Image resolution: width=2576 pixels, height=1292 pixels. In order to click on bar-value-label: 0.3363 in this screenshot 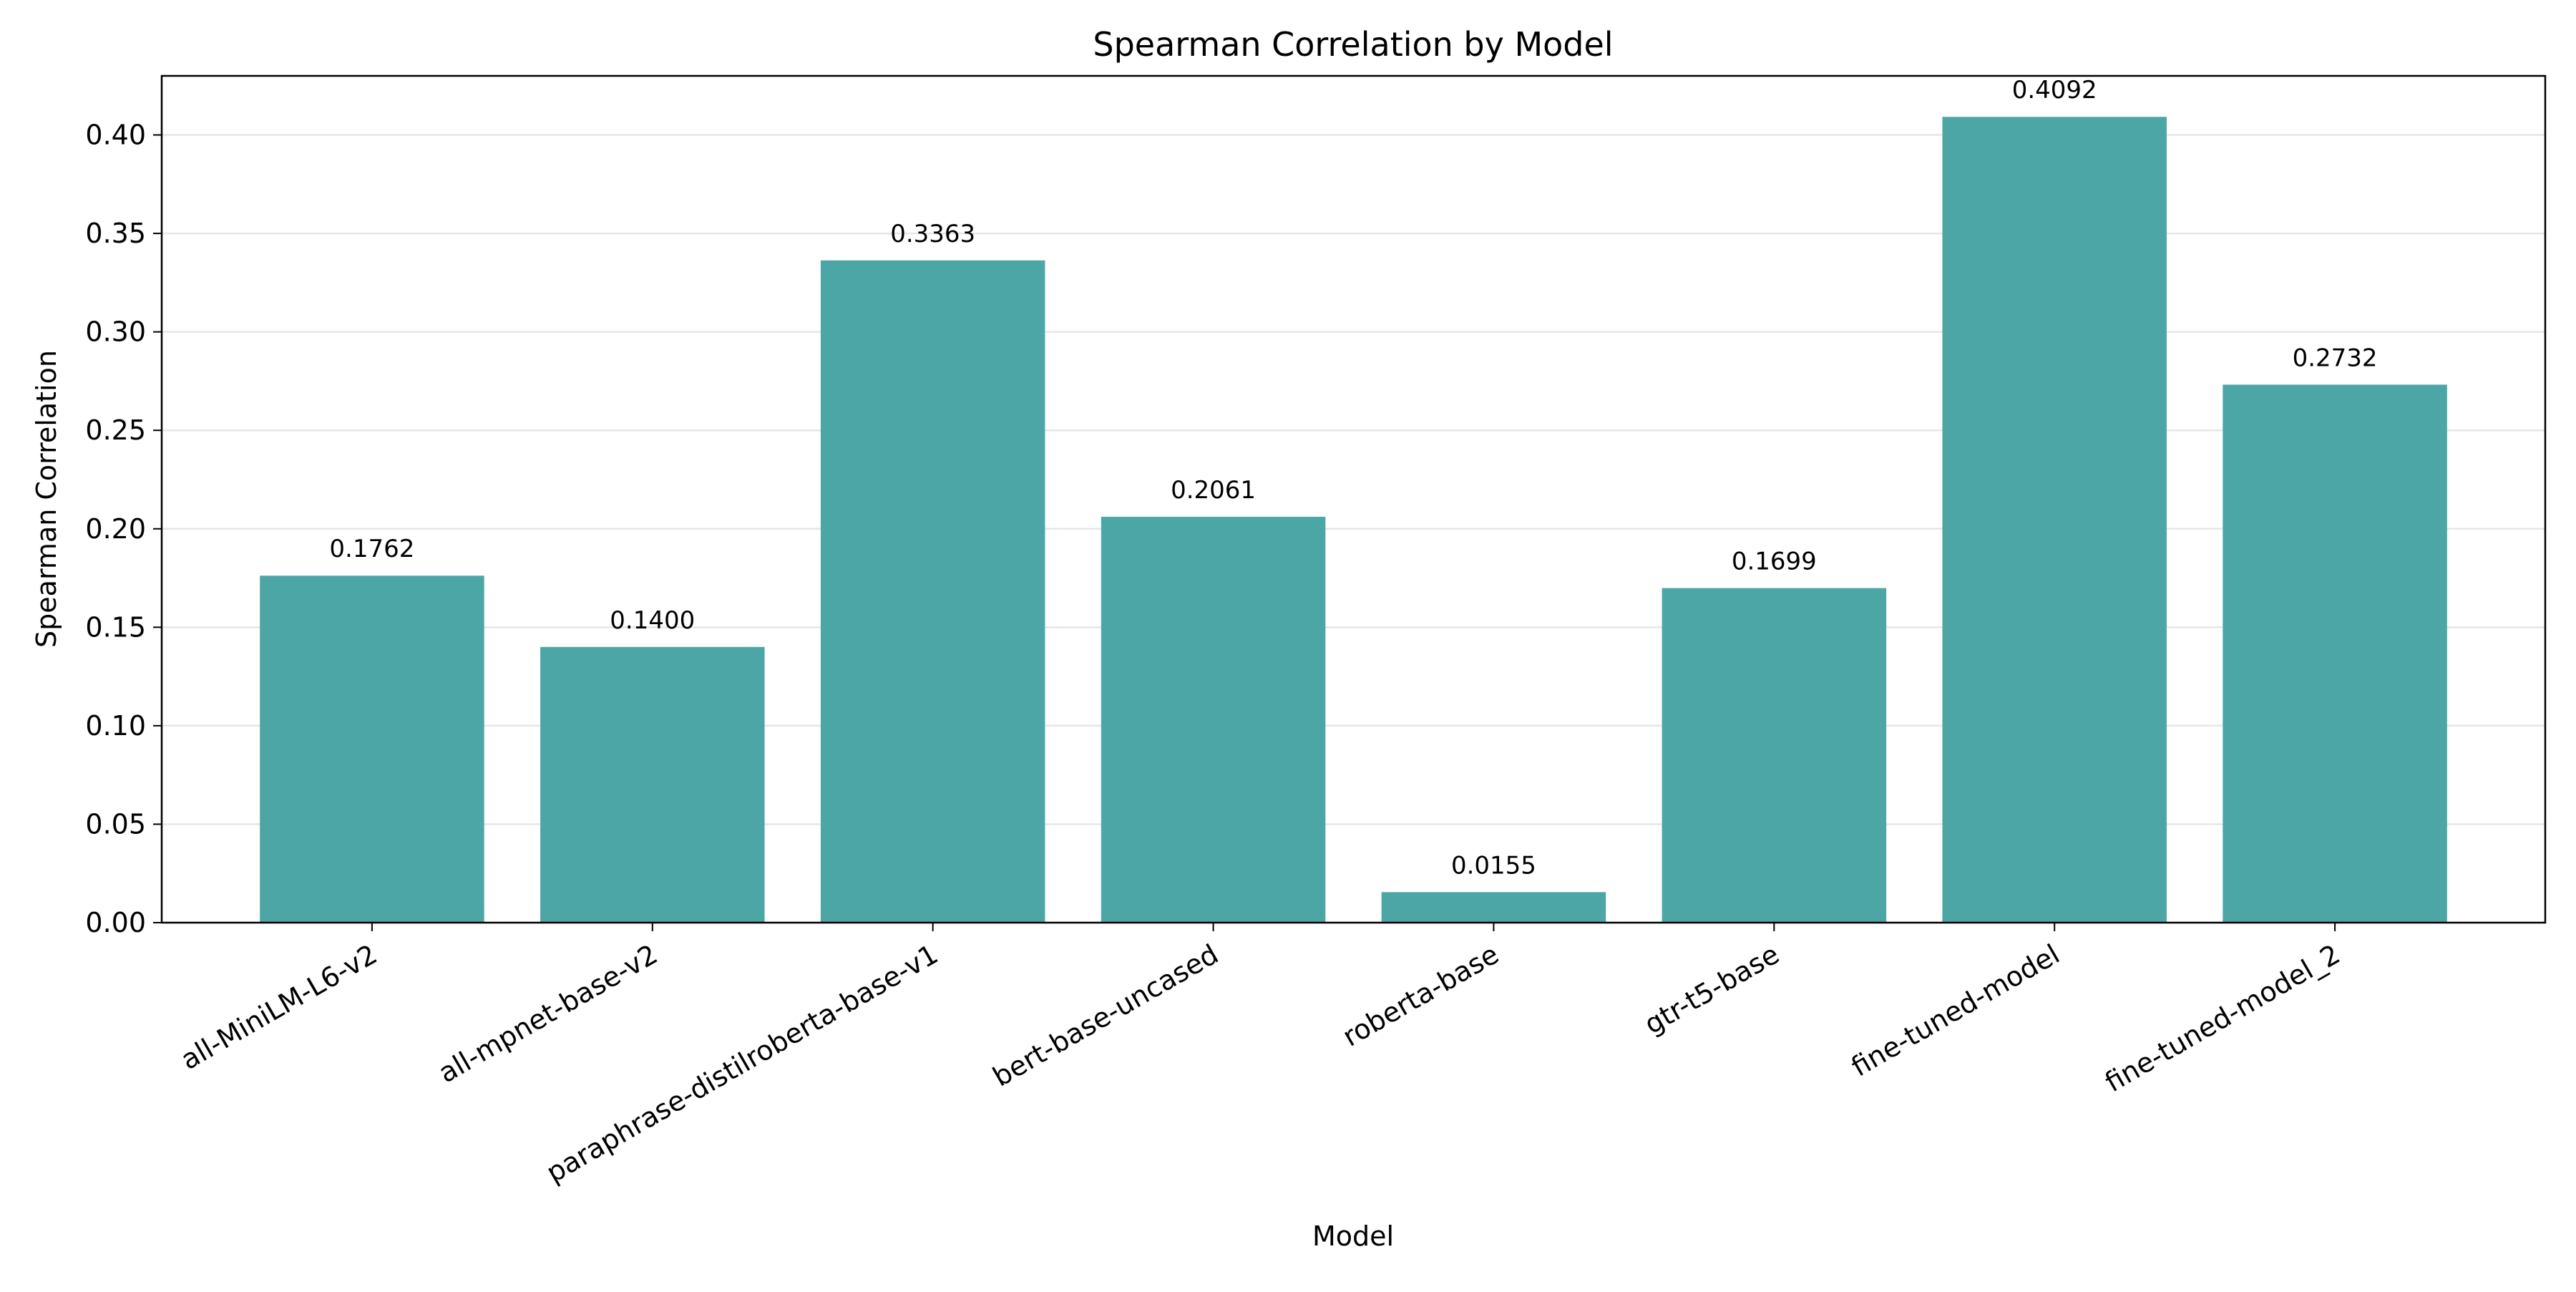, I will do `click(932, 234)`.